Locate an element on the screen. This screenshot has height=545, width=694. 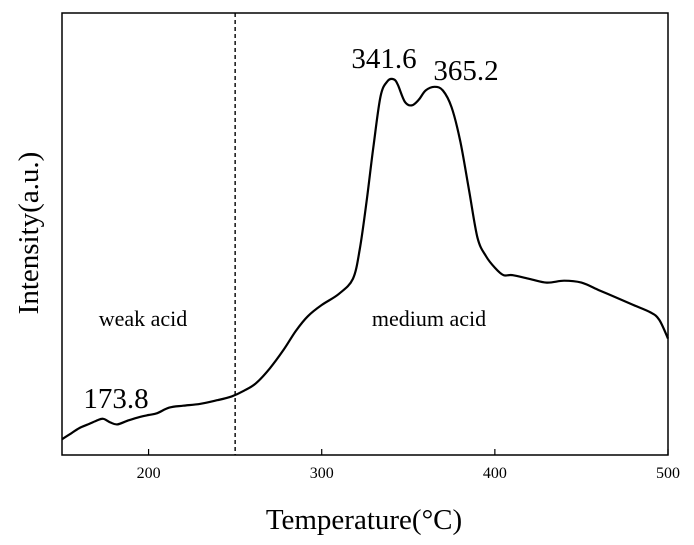
peak-label-341-6: 341.6 is located at coordinates (383, 59).